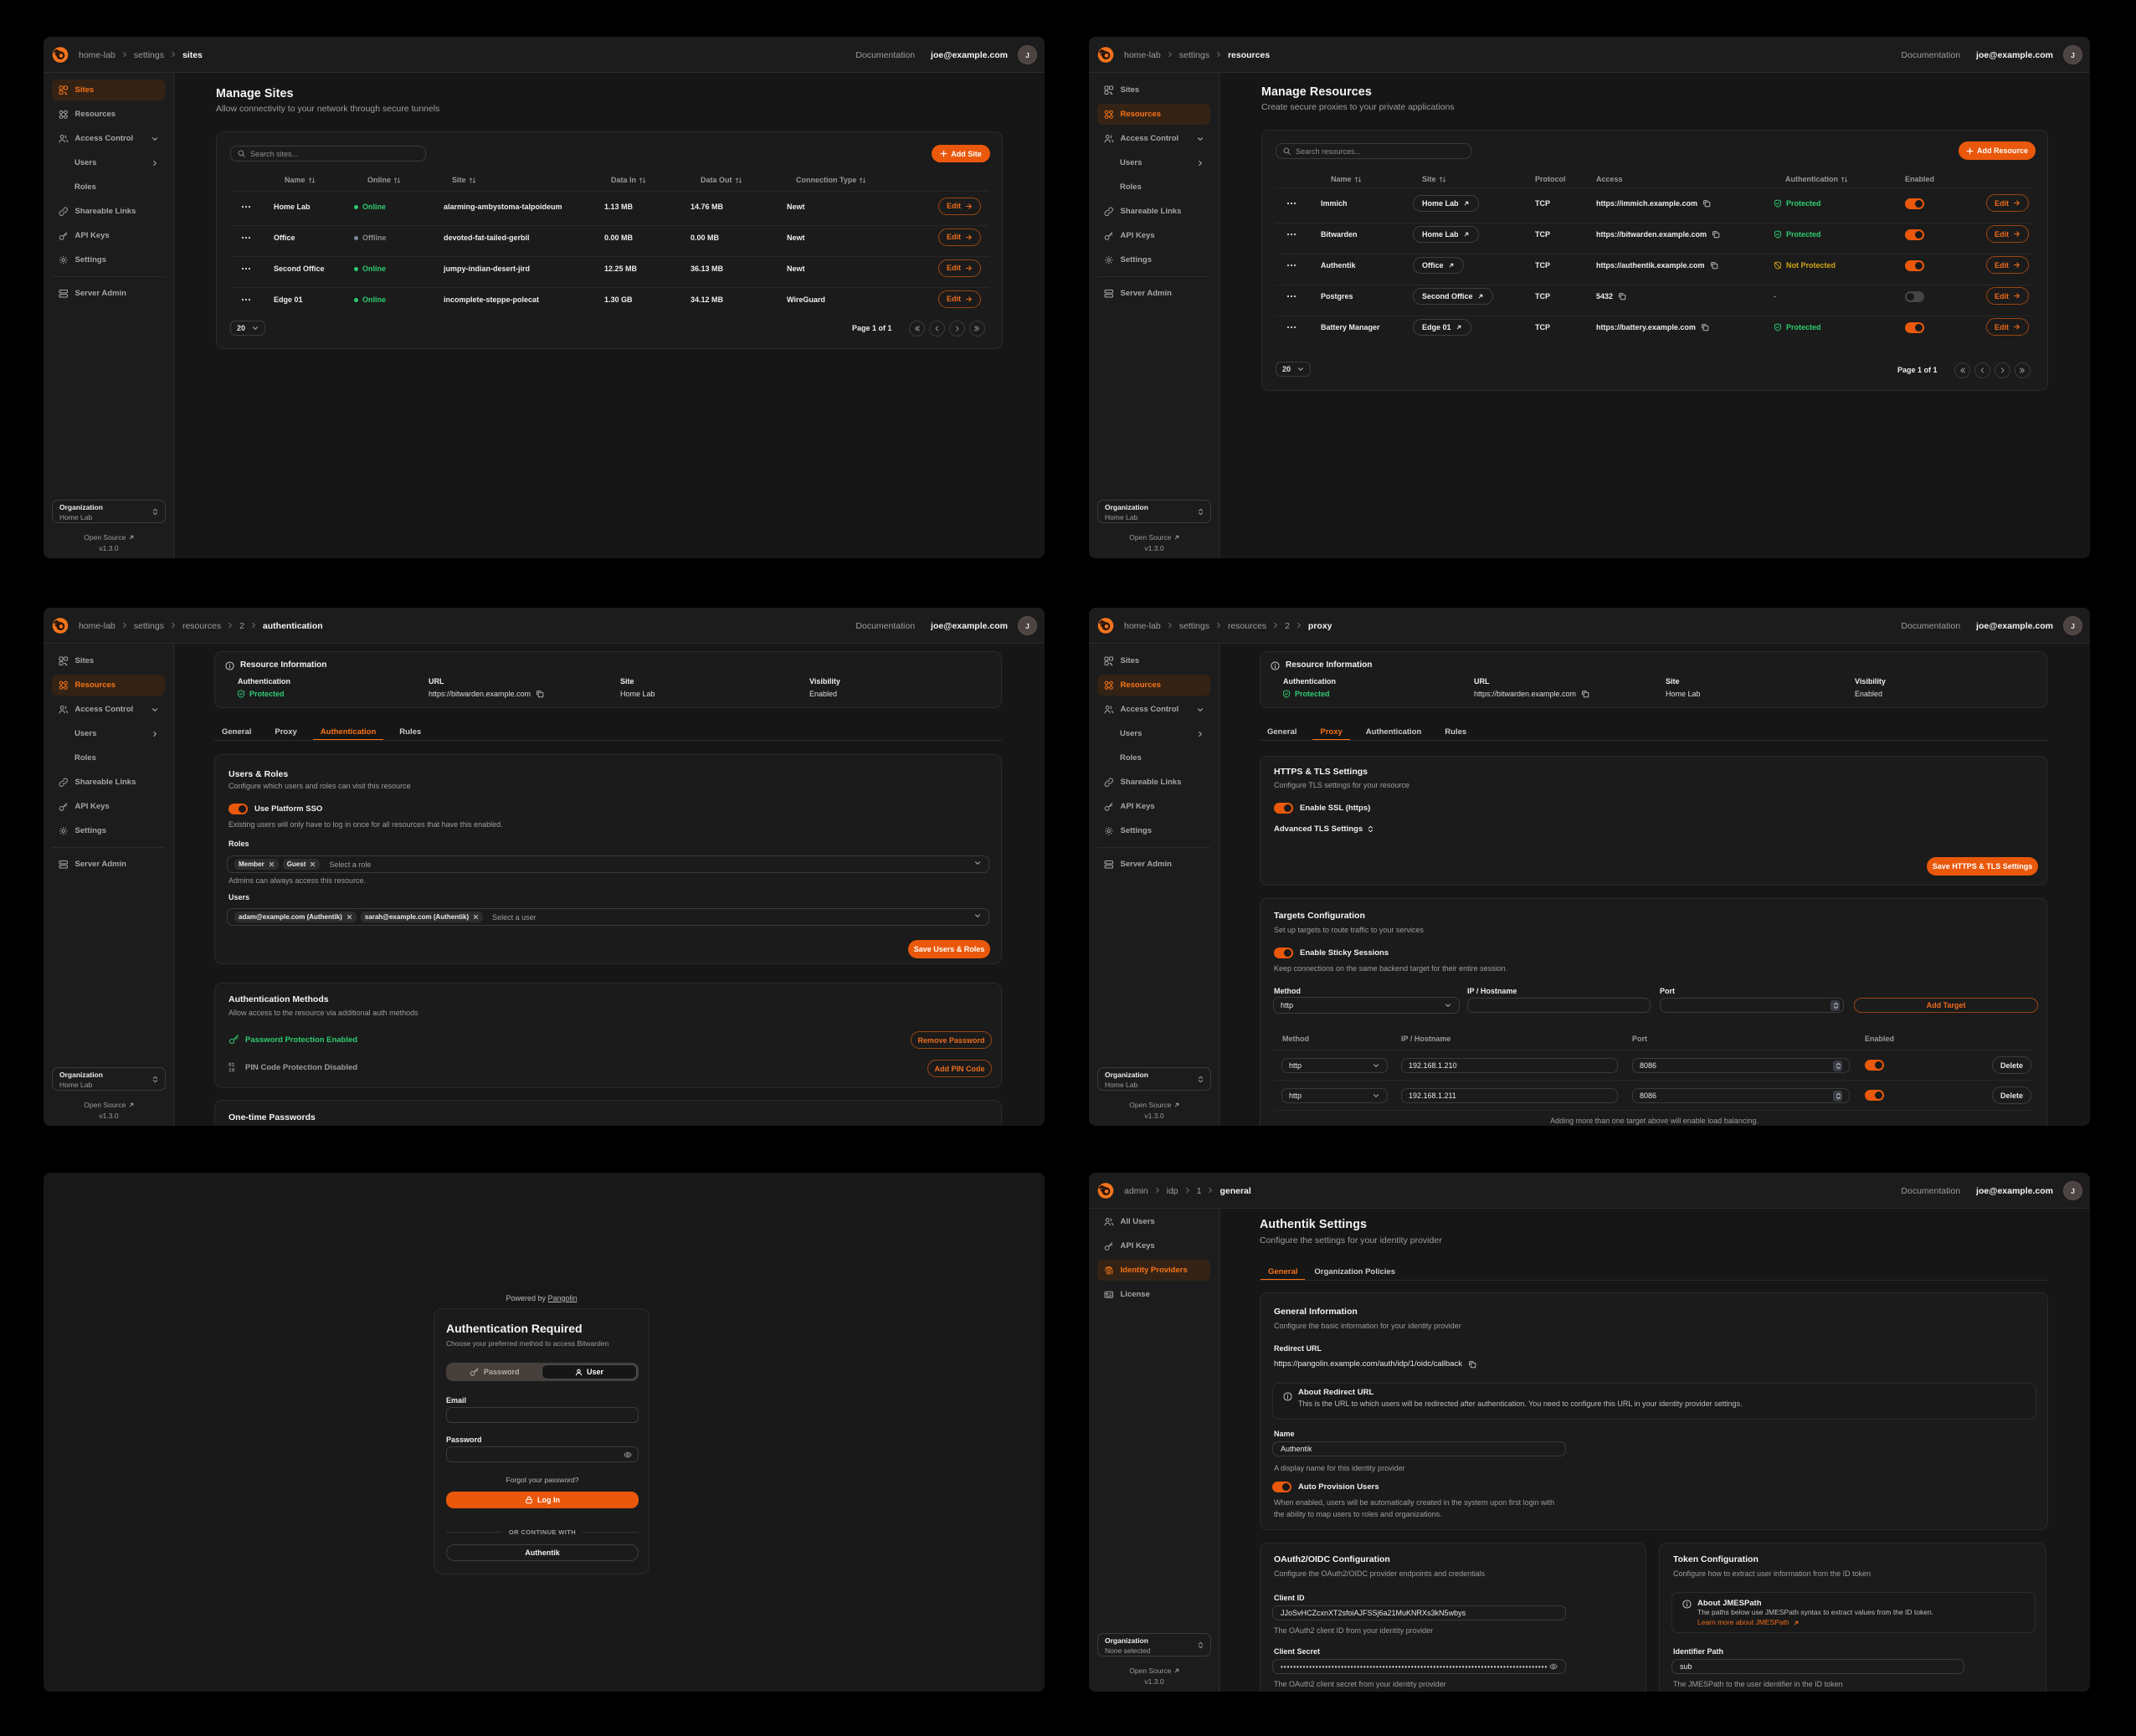 Image resolution: width=2136 pixels, height=1736 pixels. What do you see at coordinates (231, 1065) in the screenshot?
I see `svg-text: 01` at bounding box center [231, 1065].